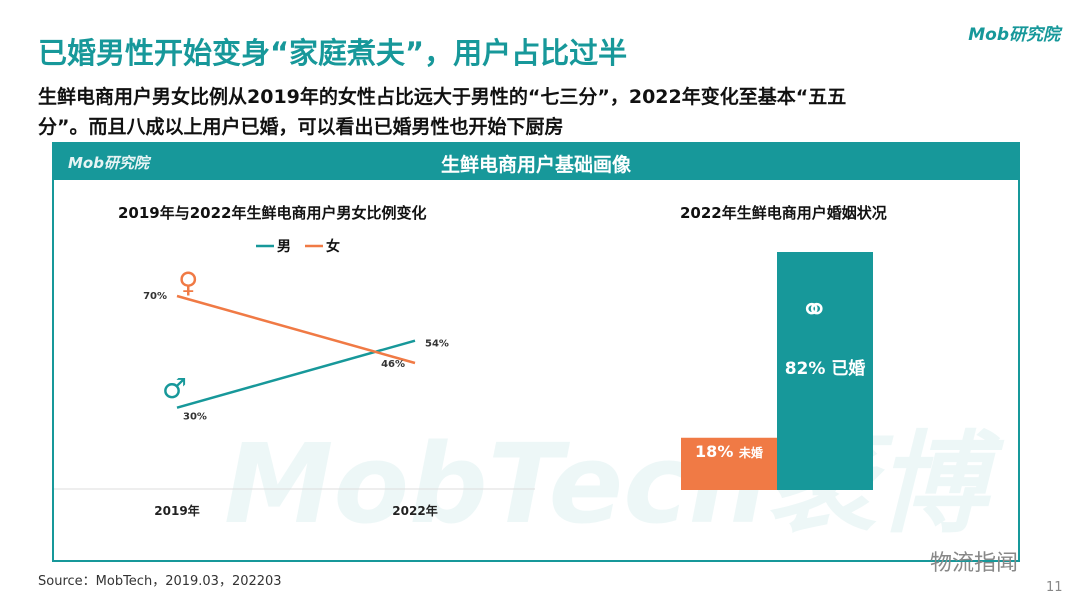 The width and height of the screenshot is (1080, 607). Describe the element at coordinates (284, 247) in the screenshot. I see `legend-male: 男` at that location.